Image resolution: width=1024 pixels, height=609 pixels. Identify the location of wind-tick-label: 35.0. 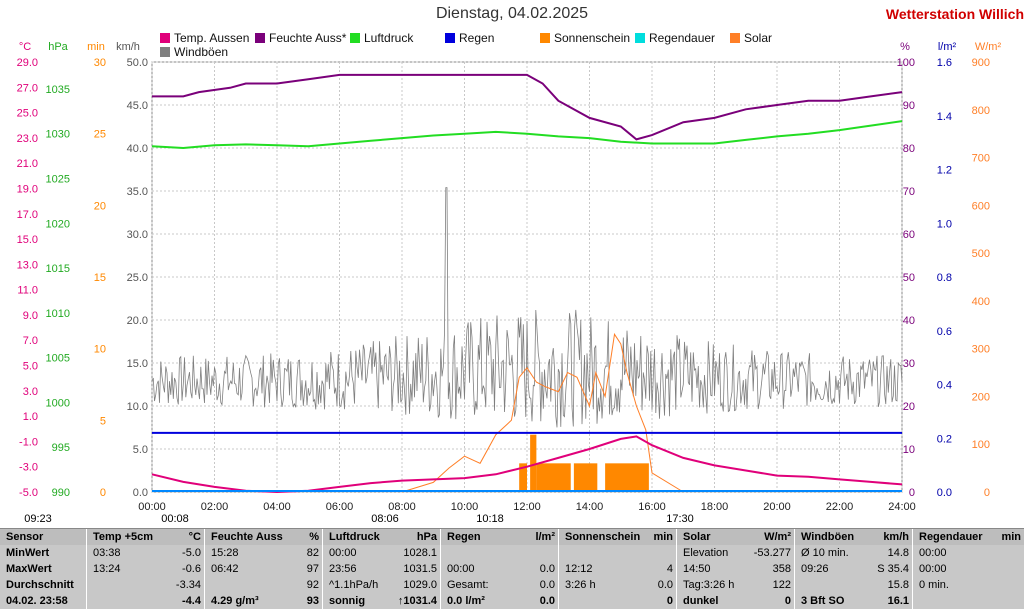
(137, 192).